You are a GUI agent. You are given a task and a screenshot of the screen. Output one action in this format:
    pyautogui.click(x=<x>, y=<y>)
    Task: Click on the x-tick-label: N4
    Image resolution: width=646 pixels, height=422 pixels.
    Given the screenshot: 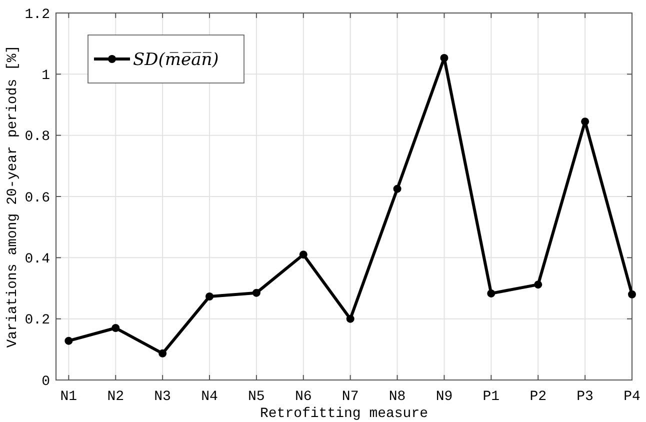 What is the action you would take?
    pyautogui.click(x=209, y=397)
    